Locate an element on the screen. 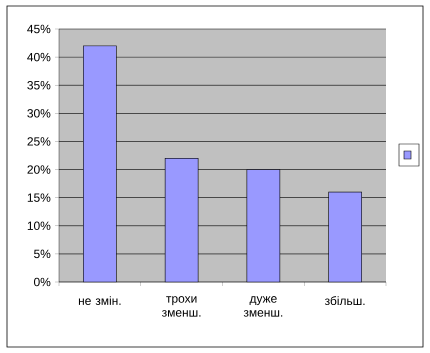 The height and width of the screenshot is (353, 430). y-tick-label: 0% is located at coordinates (42, 282).